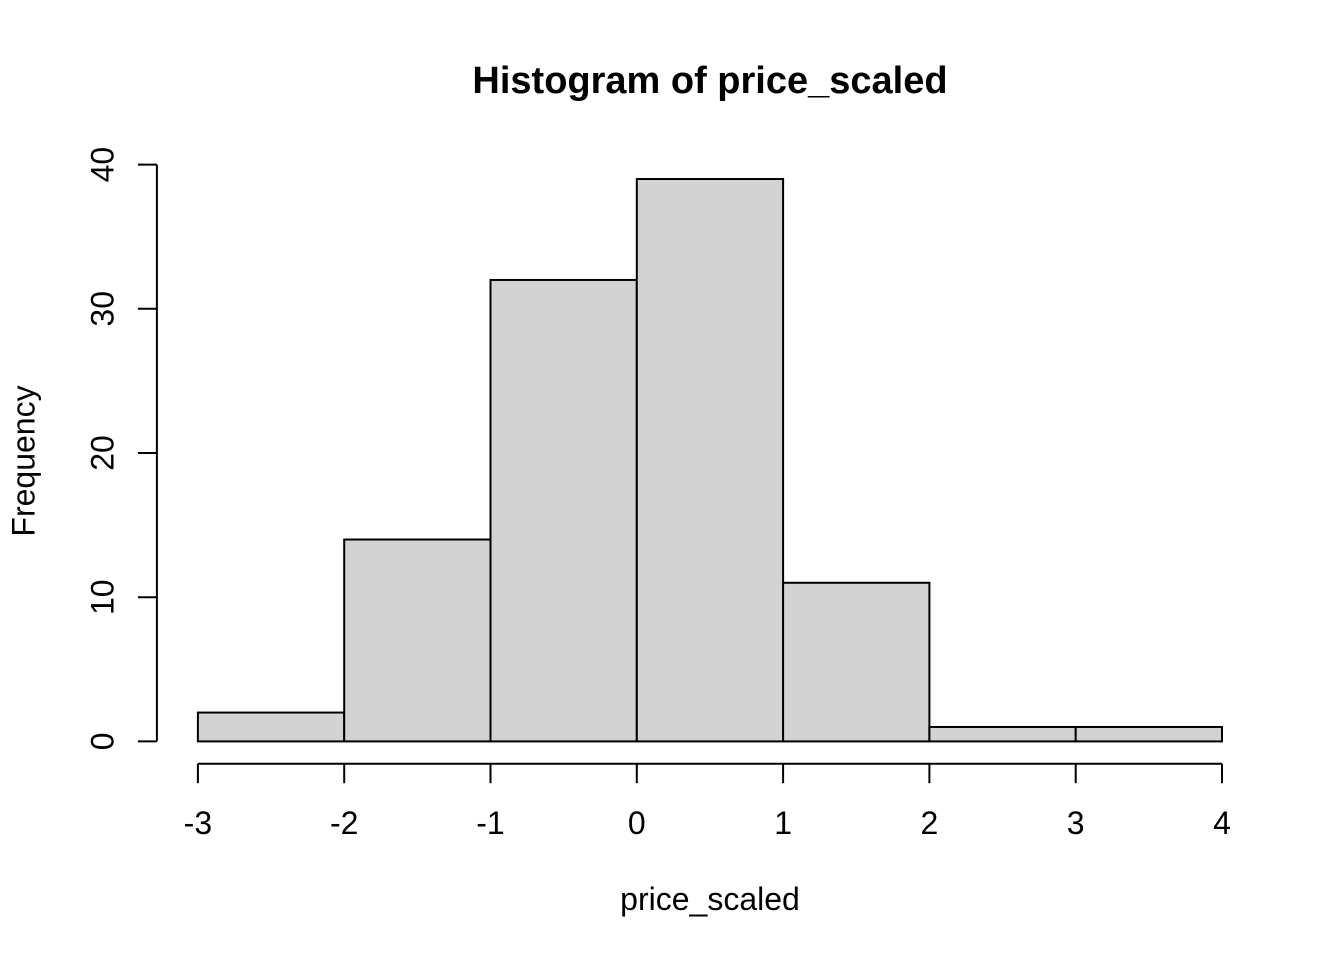 The image size is (1344, 960). Describe the element at coordinates (1076, 823) in the screenshot. I see `svg-text: 3` at that location.